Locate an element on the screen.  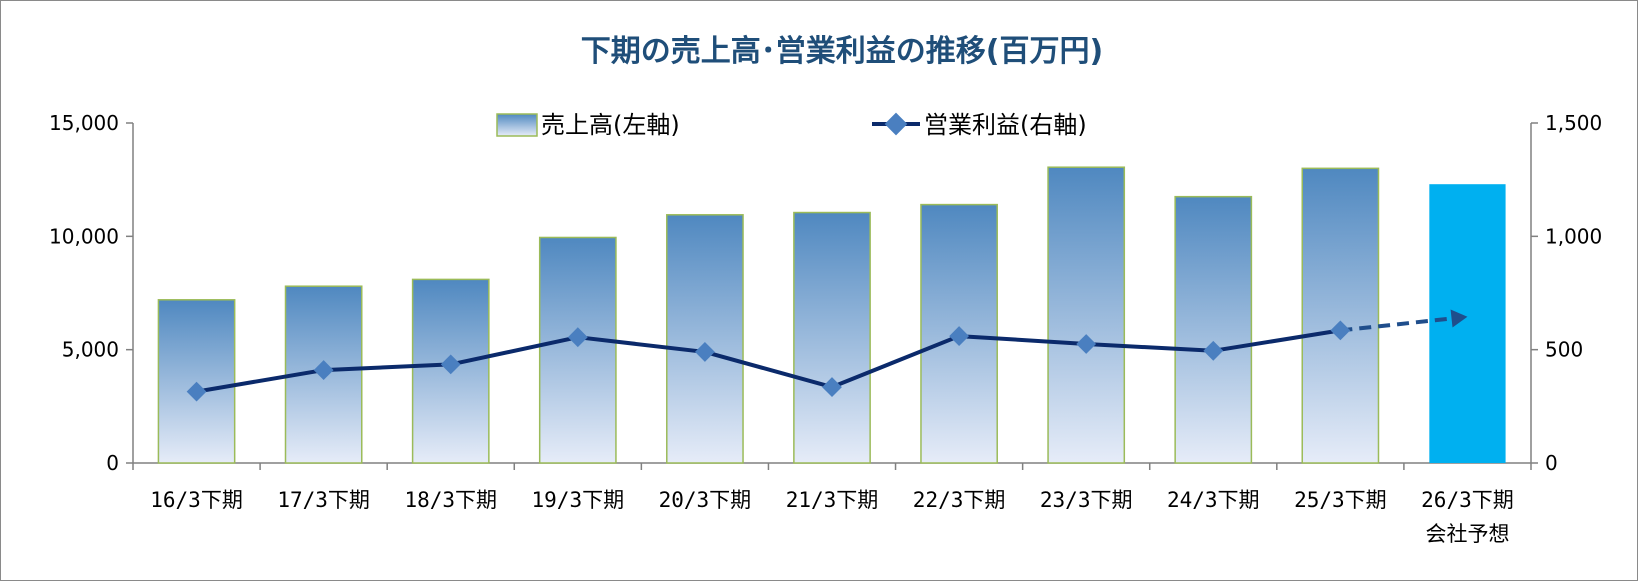
y-right-tick-label: 1,000 is located at coordinates (1573, 236).